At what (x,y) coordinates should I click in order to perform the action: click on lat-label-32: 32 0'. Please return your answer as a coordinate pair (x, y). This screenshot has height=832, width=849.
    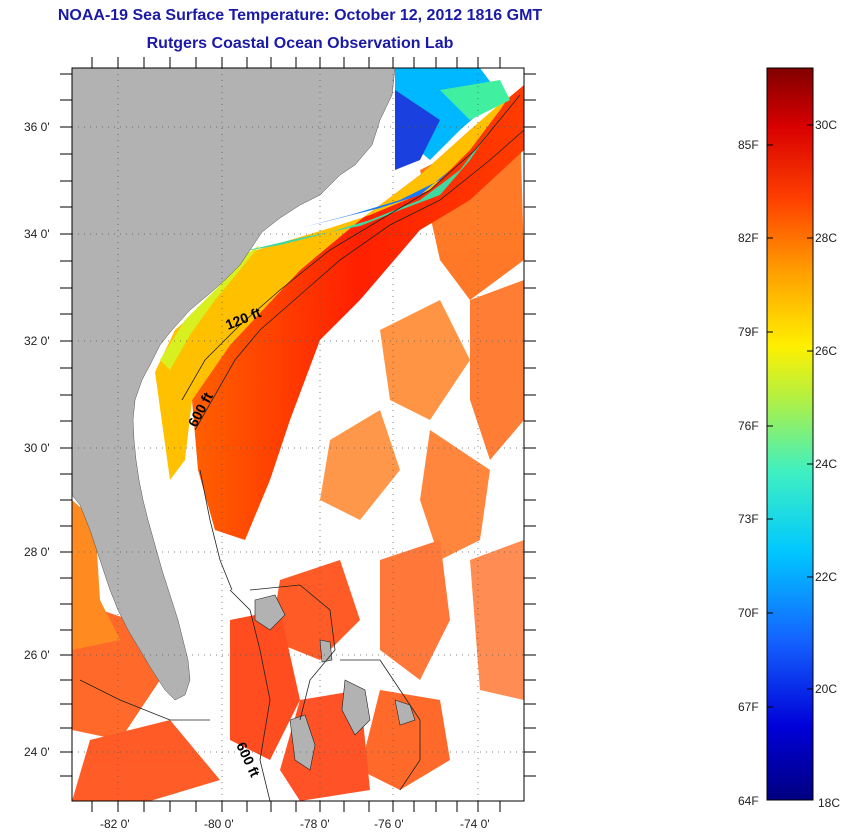
    Looking at the image, I should click on (37, 341).